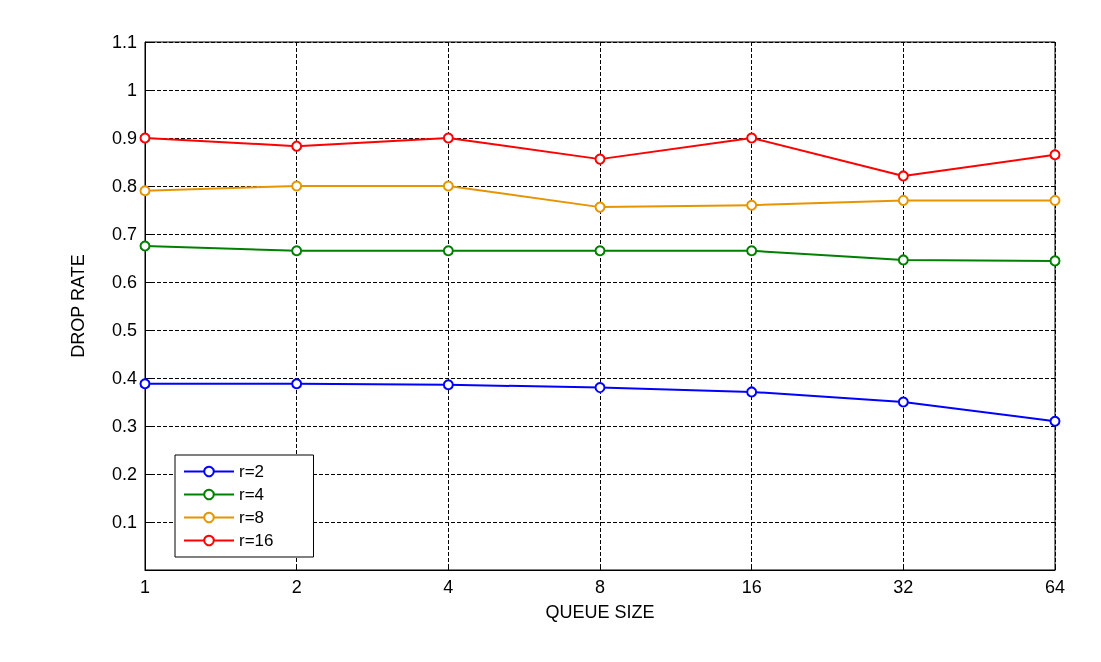  I want to click on y-tick-label: 0.1, so click(124, 522).